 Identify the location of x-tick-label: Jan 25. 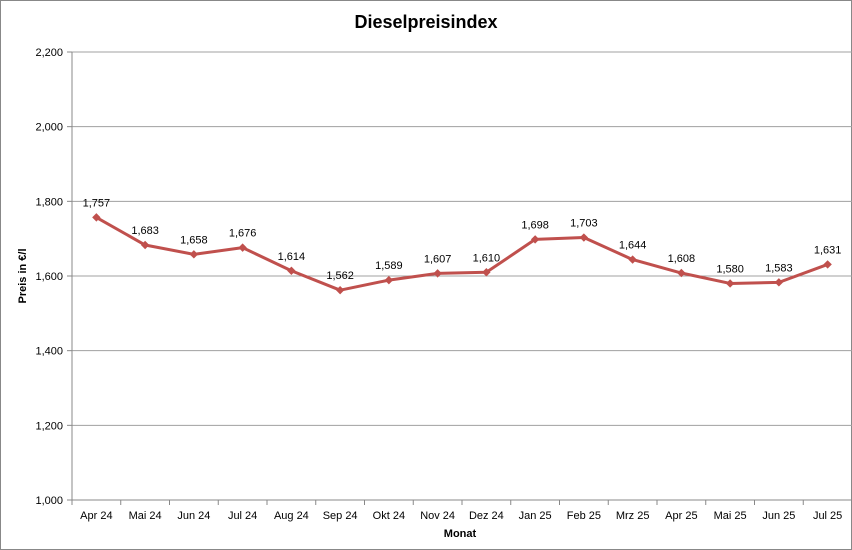
(535, 516).